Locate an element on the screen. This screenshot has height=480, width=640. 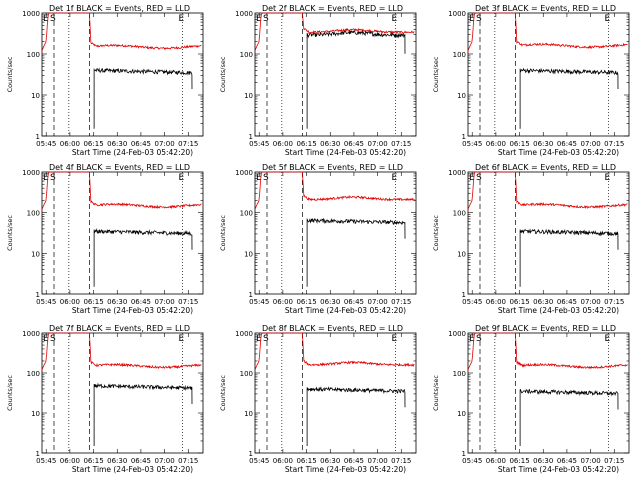
panel-title: Det 8f BLACK = Events, RED = LLD is located at coordinates (332, 328).